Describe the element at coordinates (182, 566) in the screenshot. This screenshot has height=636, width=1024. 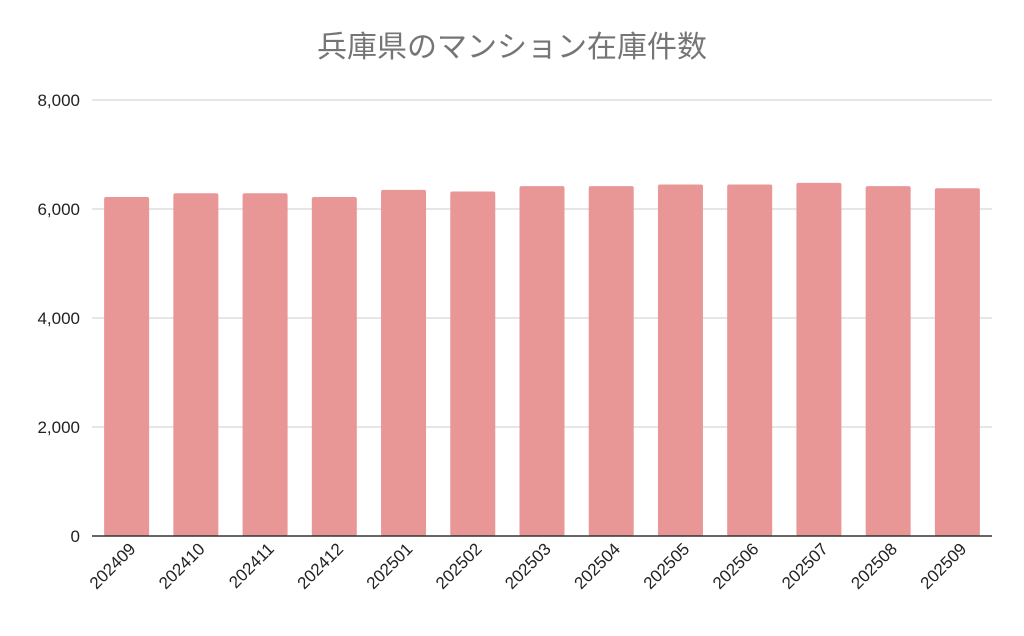
I see `x-tick-label: 202410` at that location.